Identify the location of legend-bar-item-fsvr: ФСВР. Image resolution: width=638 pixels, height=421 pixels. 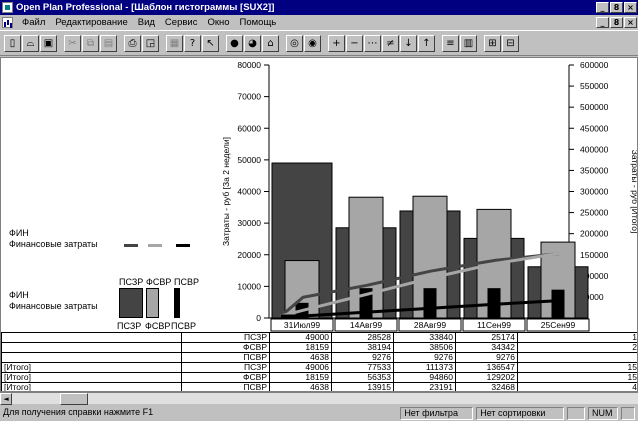
(158, 326).